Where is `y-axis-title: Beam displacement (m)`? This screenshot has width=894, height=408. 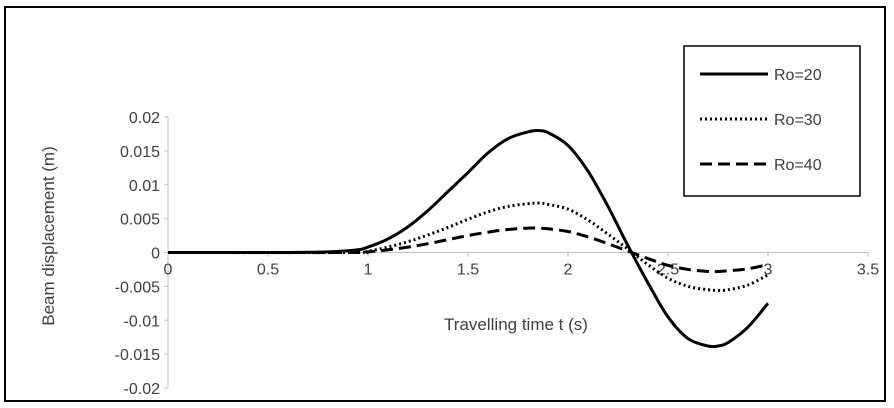 y-axis-title: Beam displacement (m) is located at coordinates (48, 236).